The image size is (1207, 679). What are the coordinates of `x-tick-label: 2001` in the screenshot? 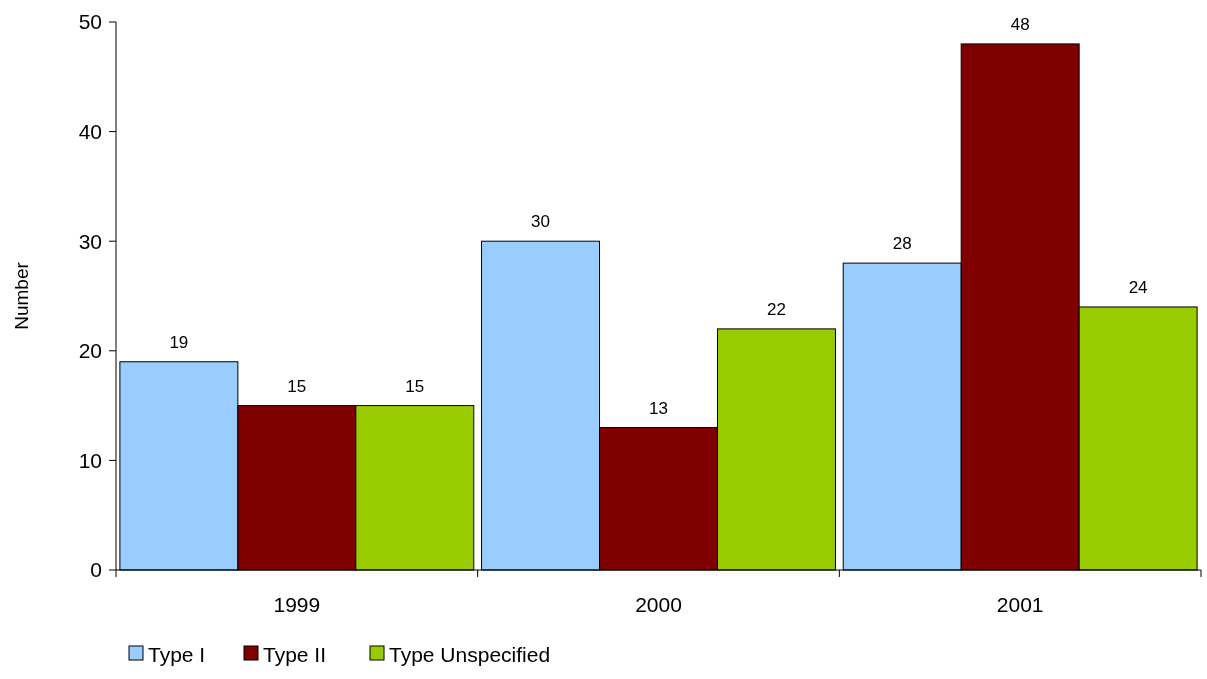 It's located at (1020, 604).